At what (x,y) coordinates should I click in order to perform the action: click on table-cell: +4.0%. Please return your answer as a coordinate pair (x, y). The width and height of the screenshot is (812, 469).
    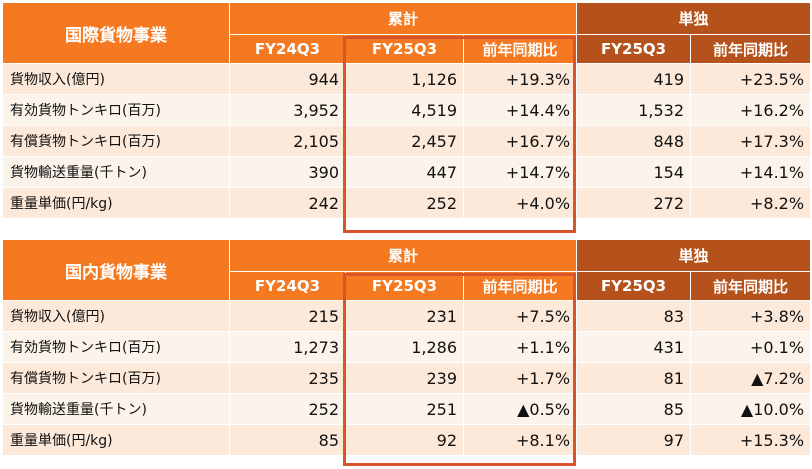
    Looking at the image, I should click on (520, 203).